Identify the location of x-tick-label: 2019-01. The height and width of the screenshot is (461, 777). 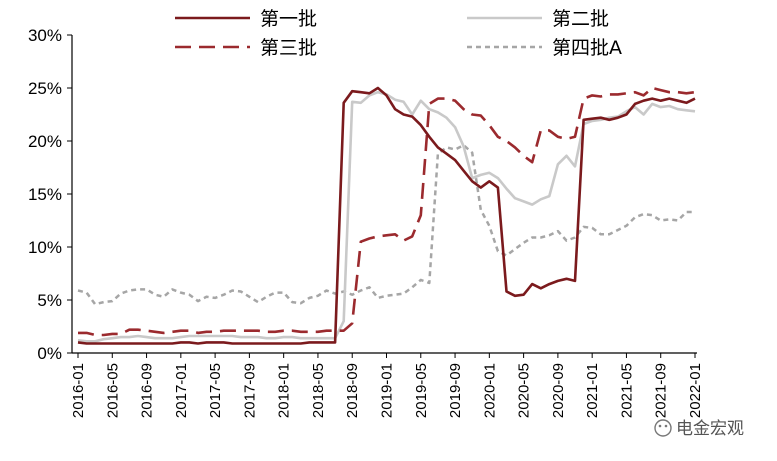
(387, 390).